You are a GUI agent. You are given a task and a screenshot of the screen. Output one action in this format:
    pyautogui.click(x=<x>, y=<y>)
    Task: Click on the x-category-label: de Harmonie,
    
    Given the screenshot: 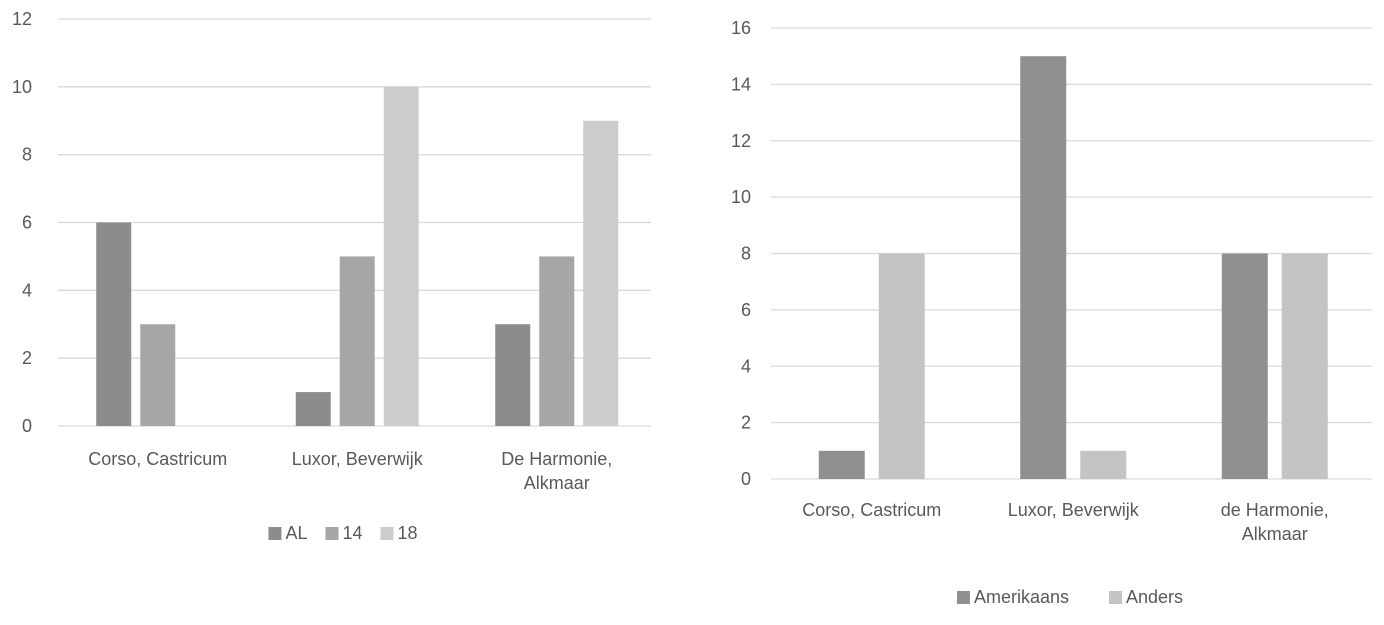 What is the action you would take?
    pyautogui.click(x=1275, y=510)
    